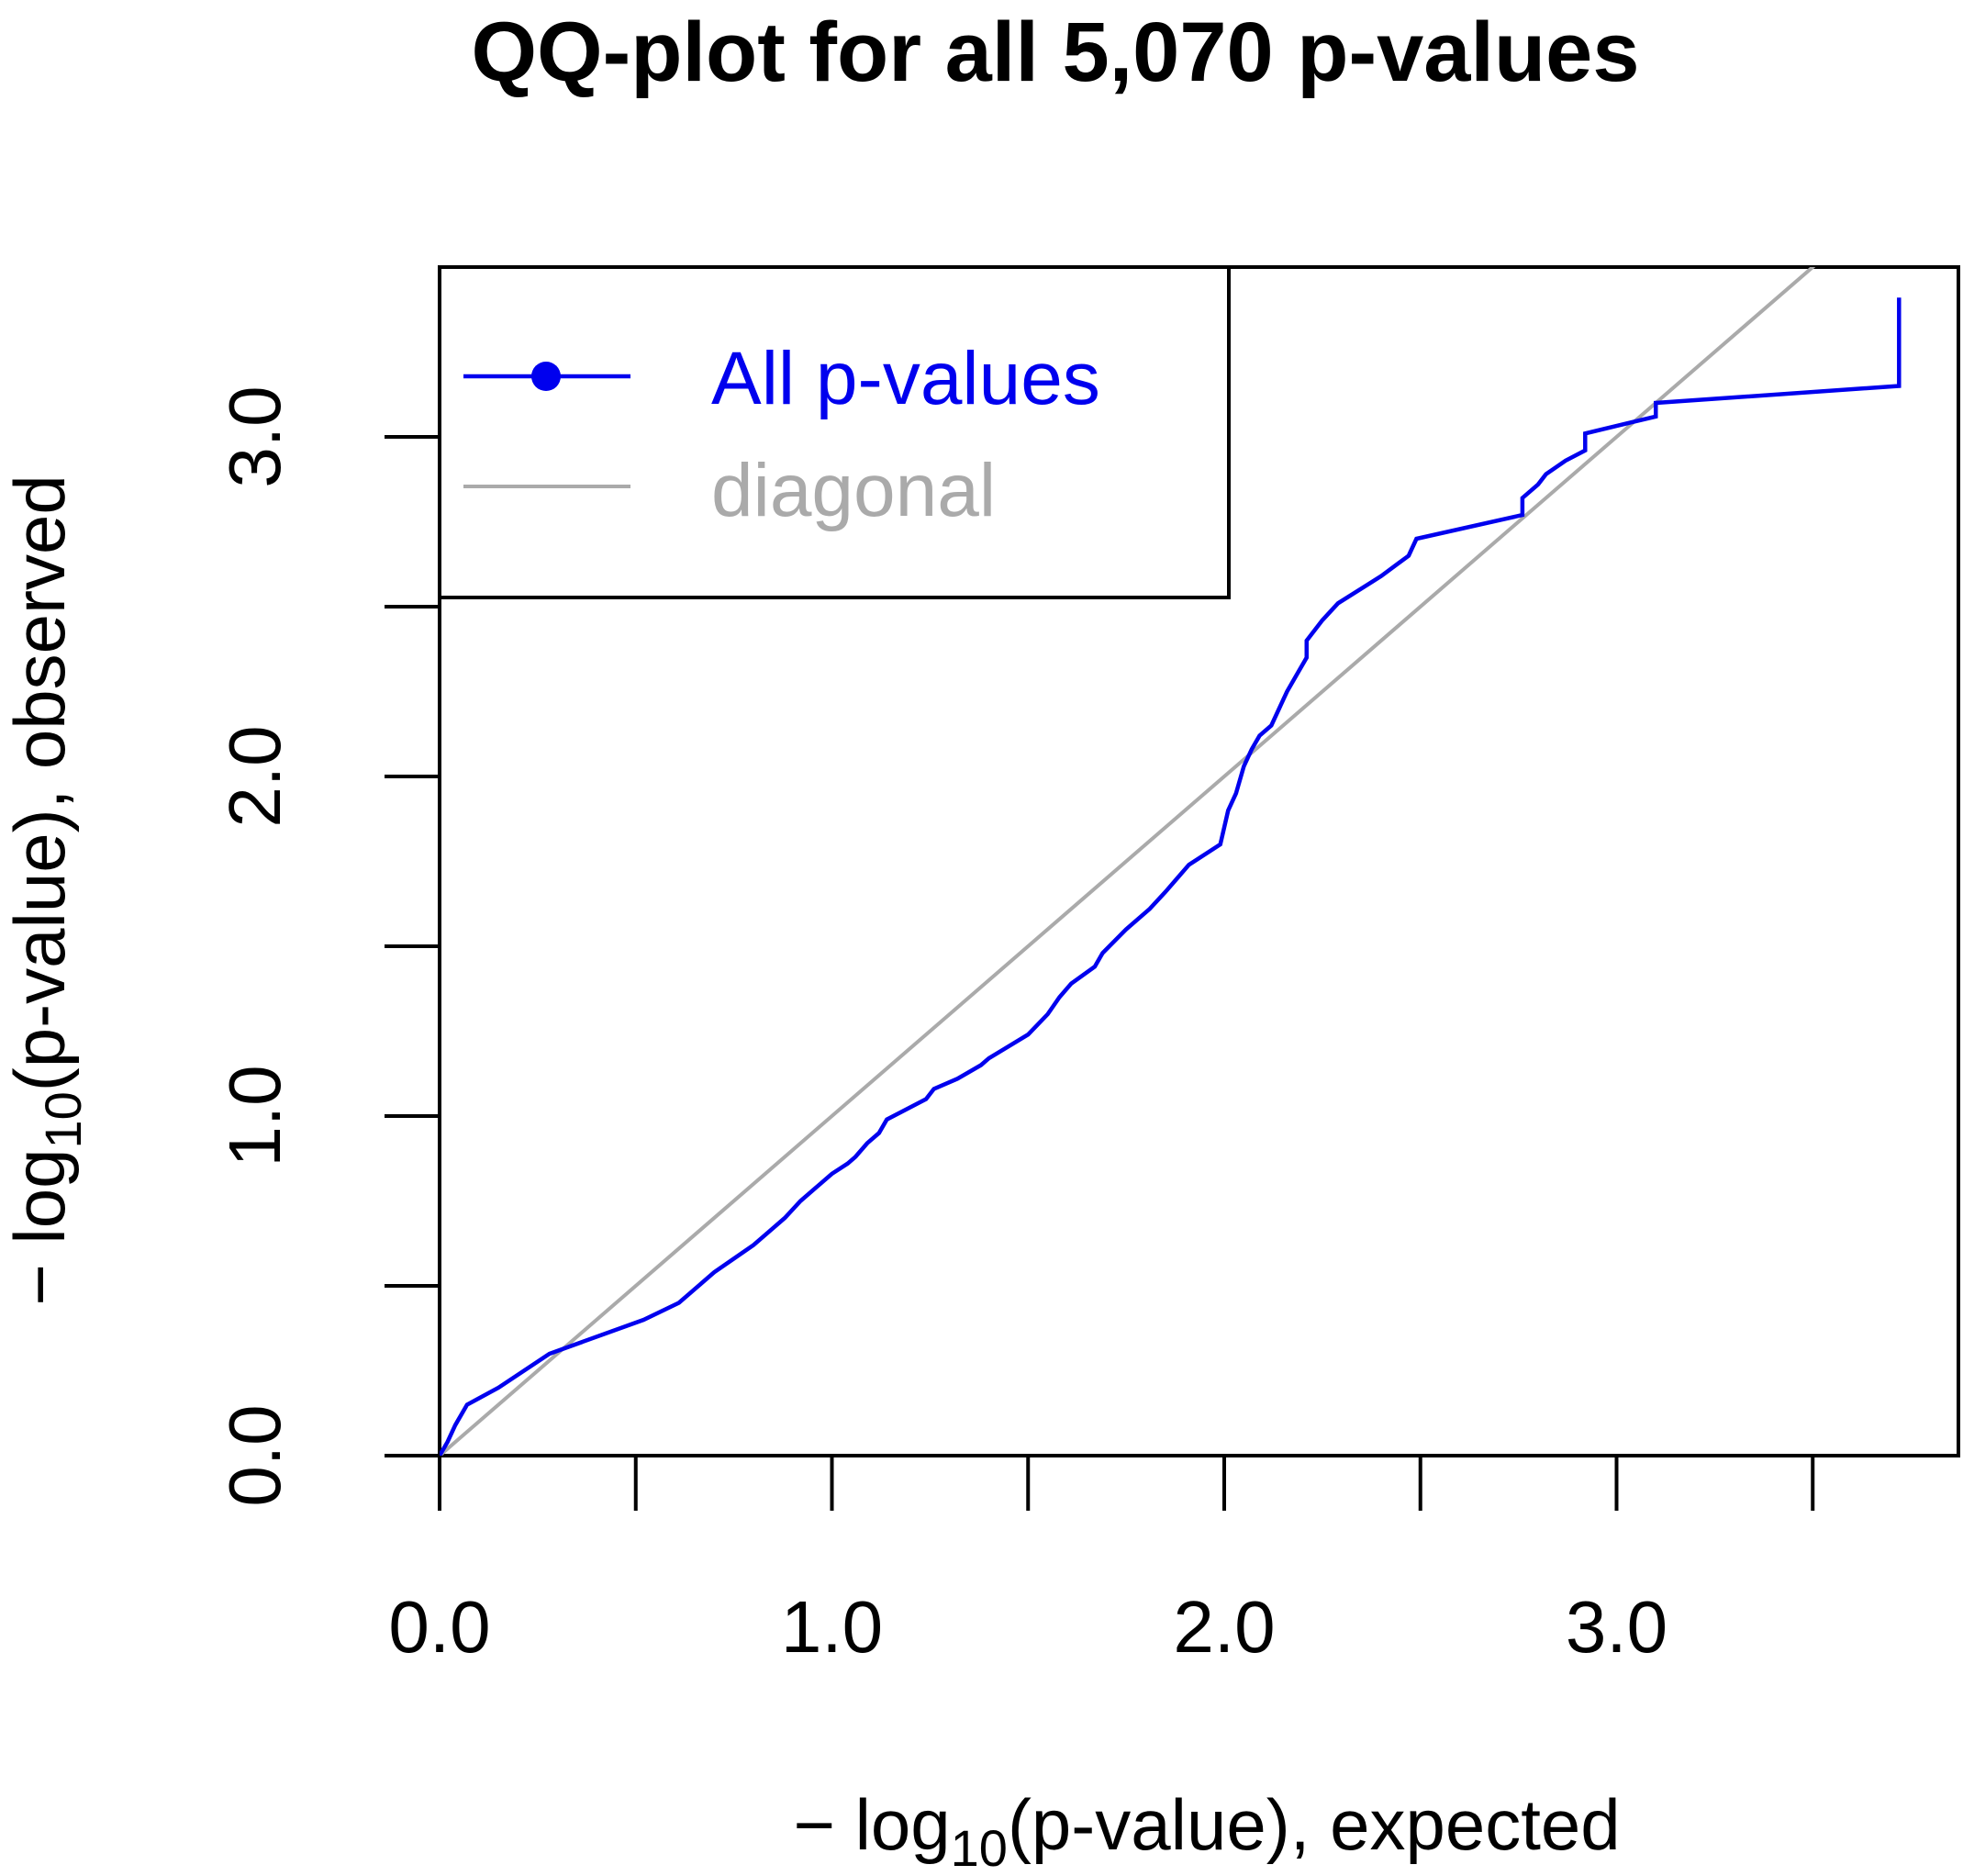  Describe the element at coordinates (255, 1116) in the screenshot. I see `y-tick-label-1: 1.0` at that location.